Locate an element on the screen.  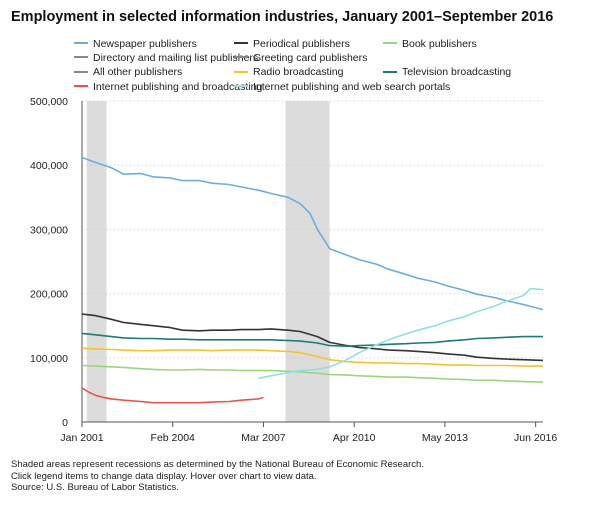
legend-label: Internet publishing and broadcasting is located at coordinates (178, 86).